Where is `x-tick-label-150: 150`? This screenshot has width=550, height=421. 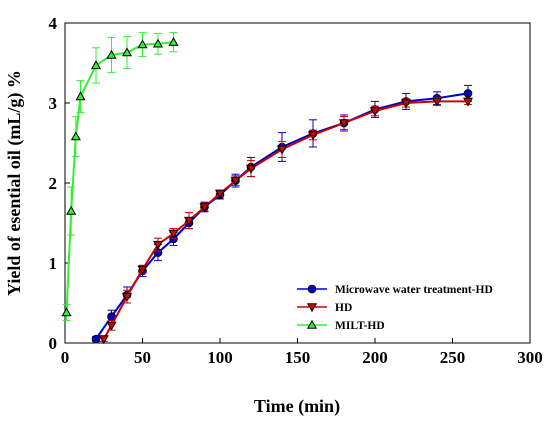
x-tick-label-150: 150 is located at coordinates (298, 357).